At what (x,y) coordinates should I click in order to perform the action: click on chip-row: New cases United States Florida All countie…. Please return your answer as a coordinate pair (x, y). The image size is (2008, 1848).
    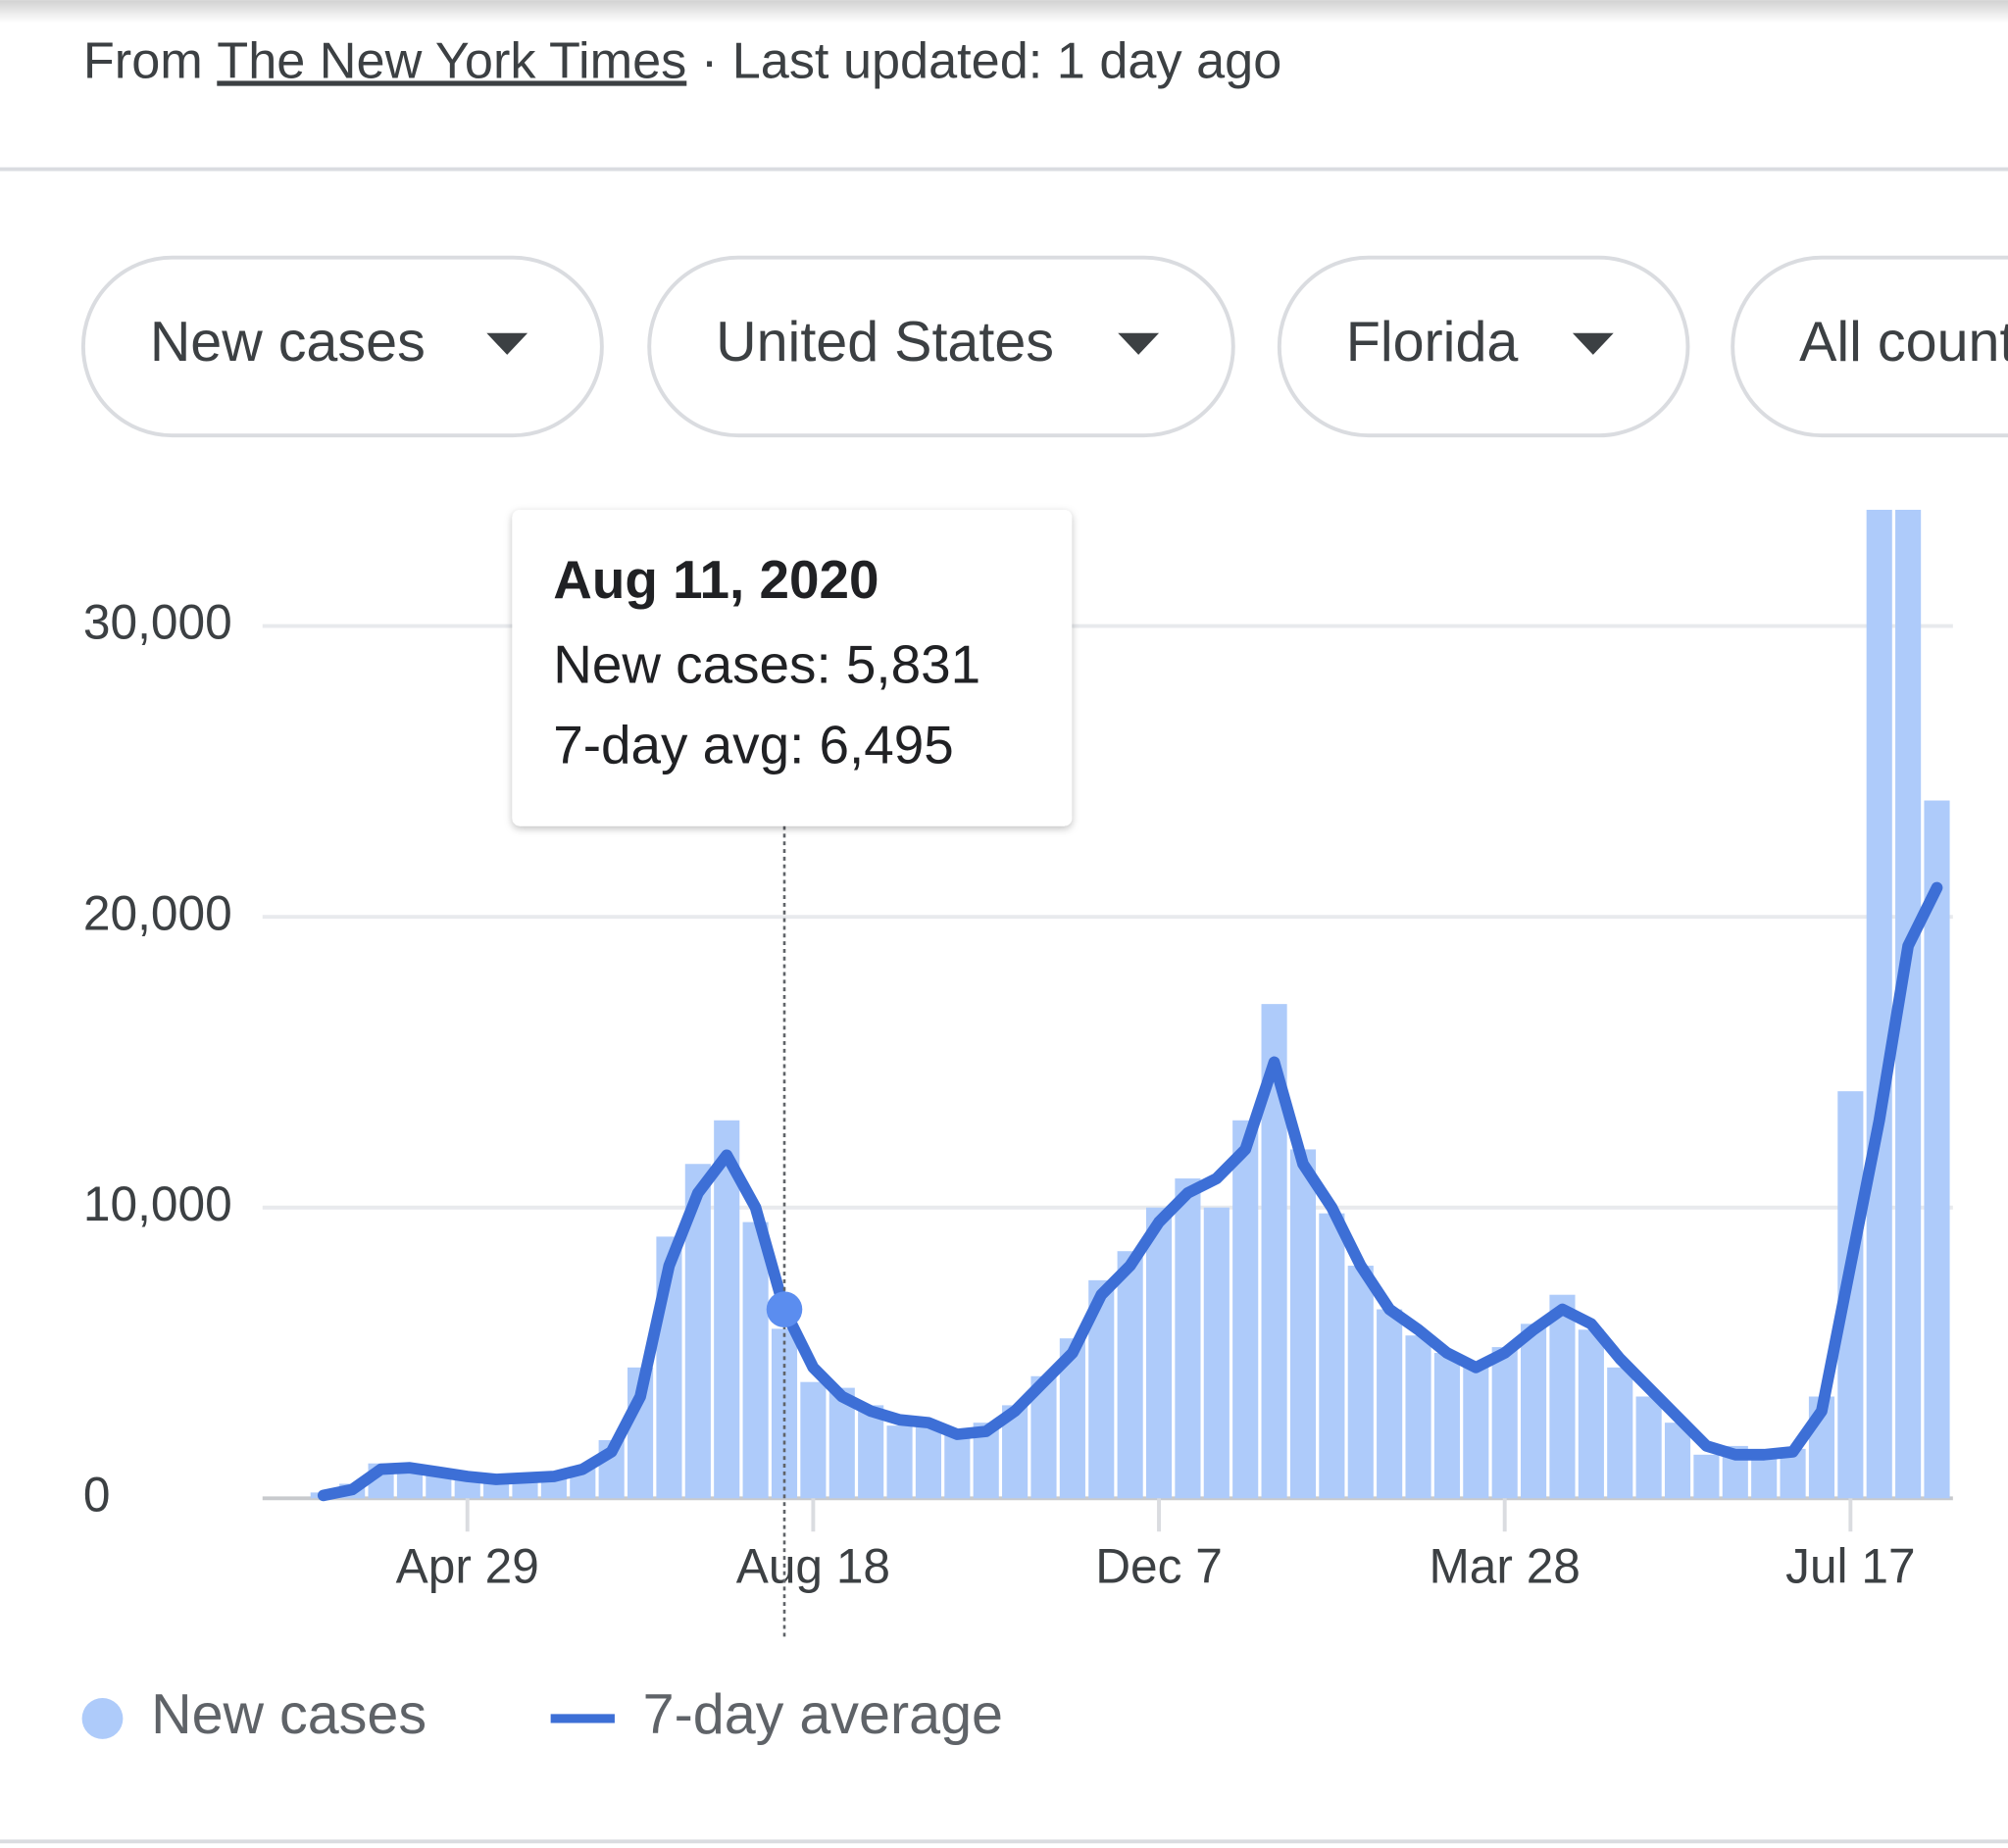
    Looking at the image, I should click on (1044, 346).